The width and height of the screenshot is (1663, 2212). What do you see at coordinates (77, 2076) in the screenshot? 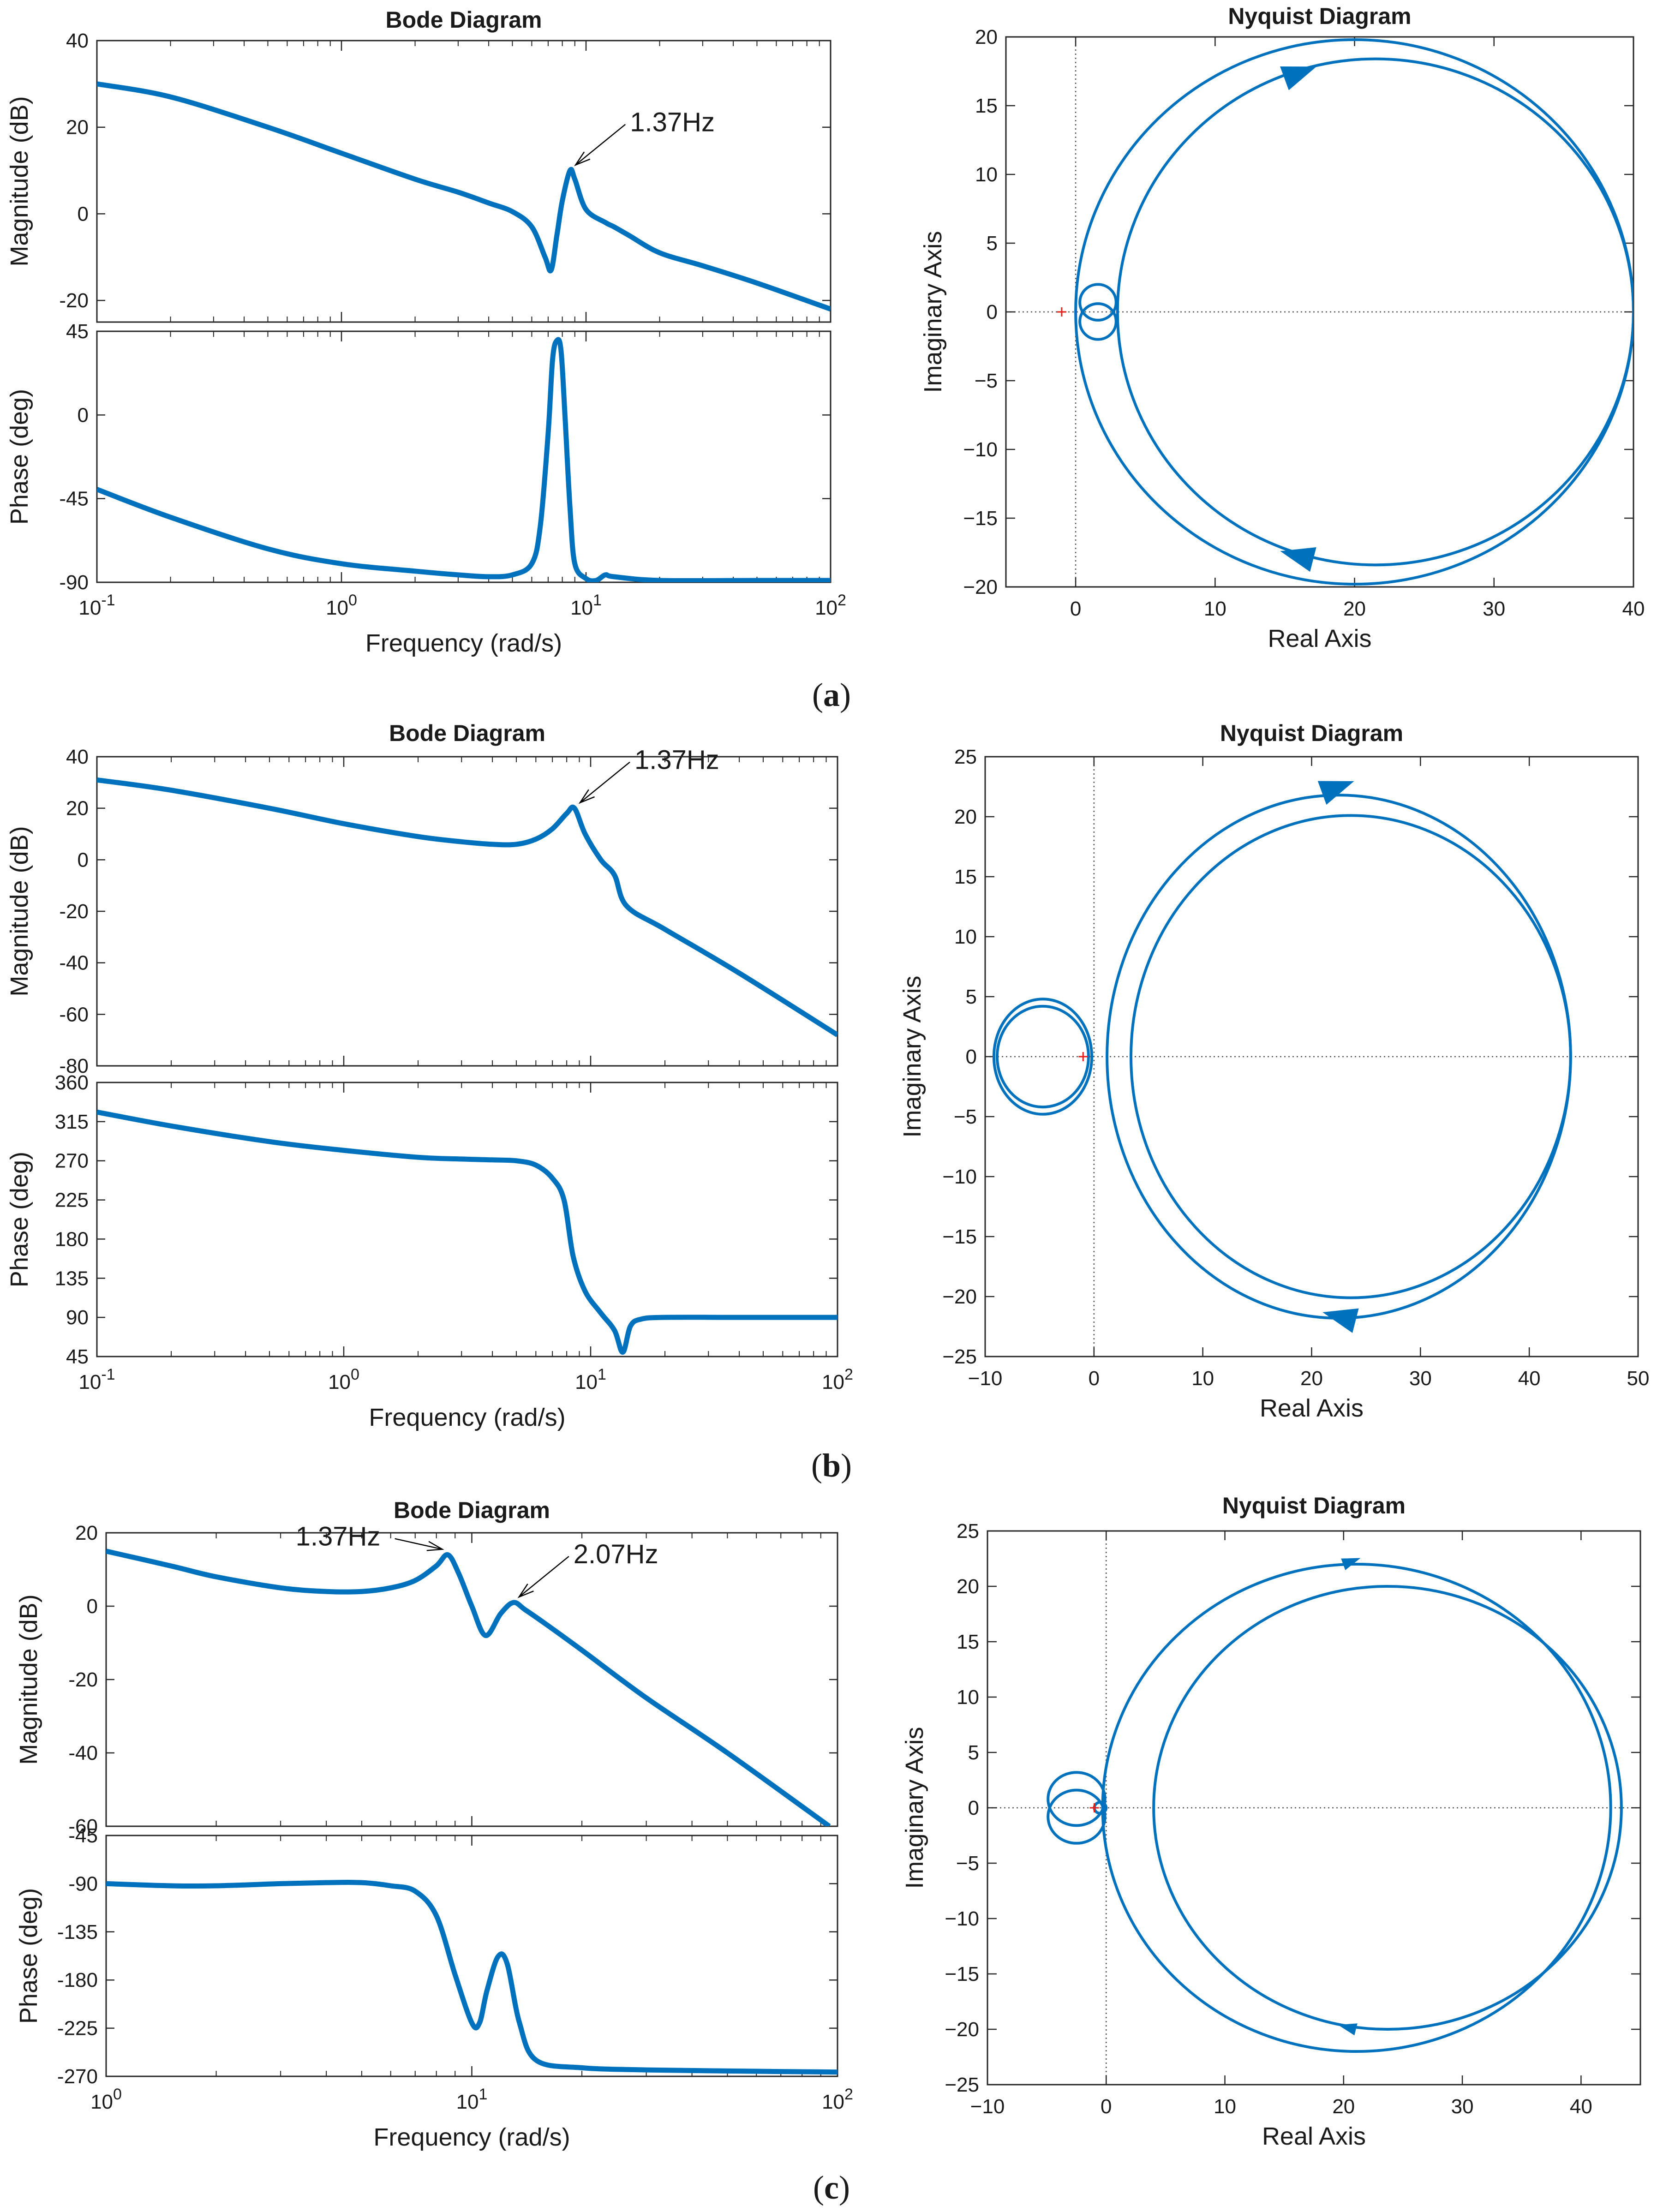
I see `phase-tick-label: -270` at bounding box center [77, 2076].